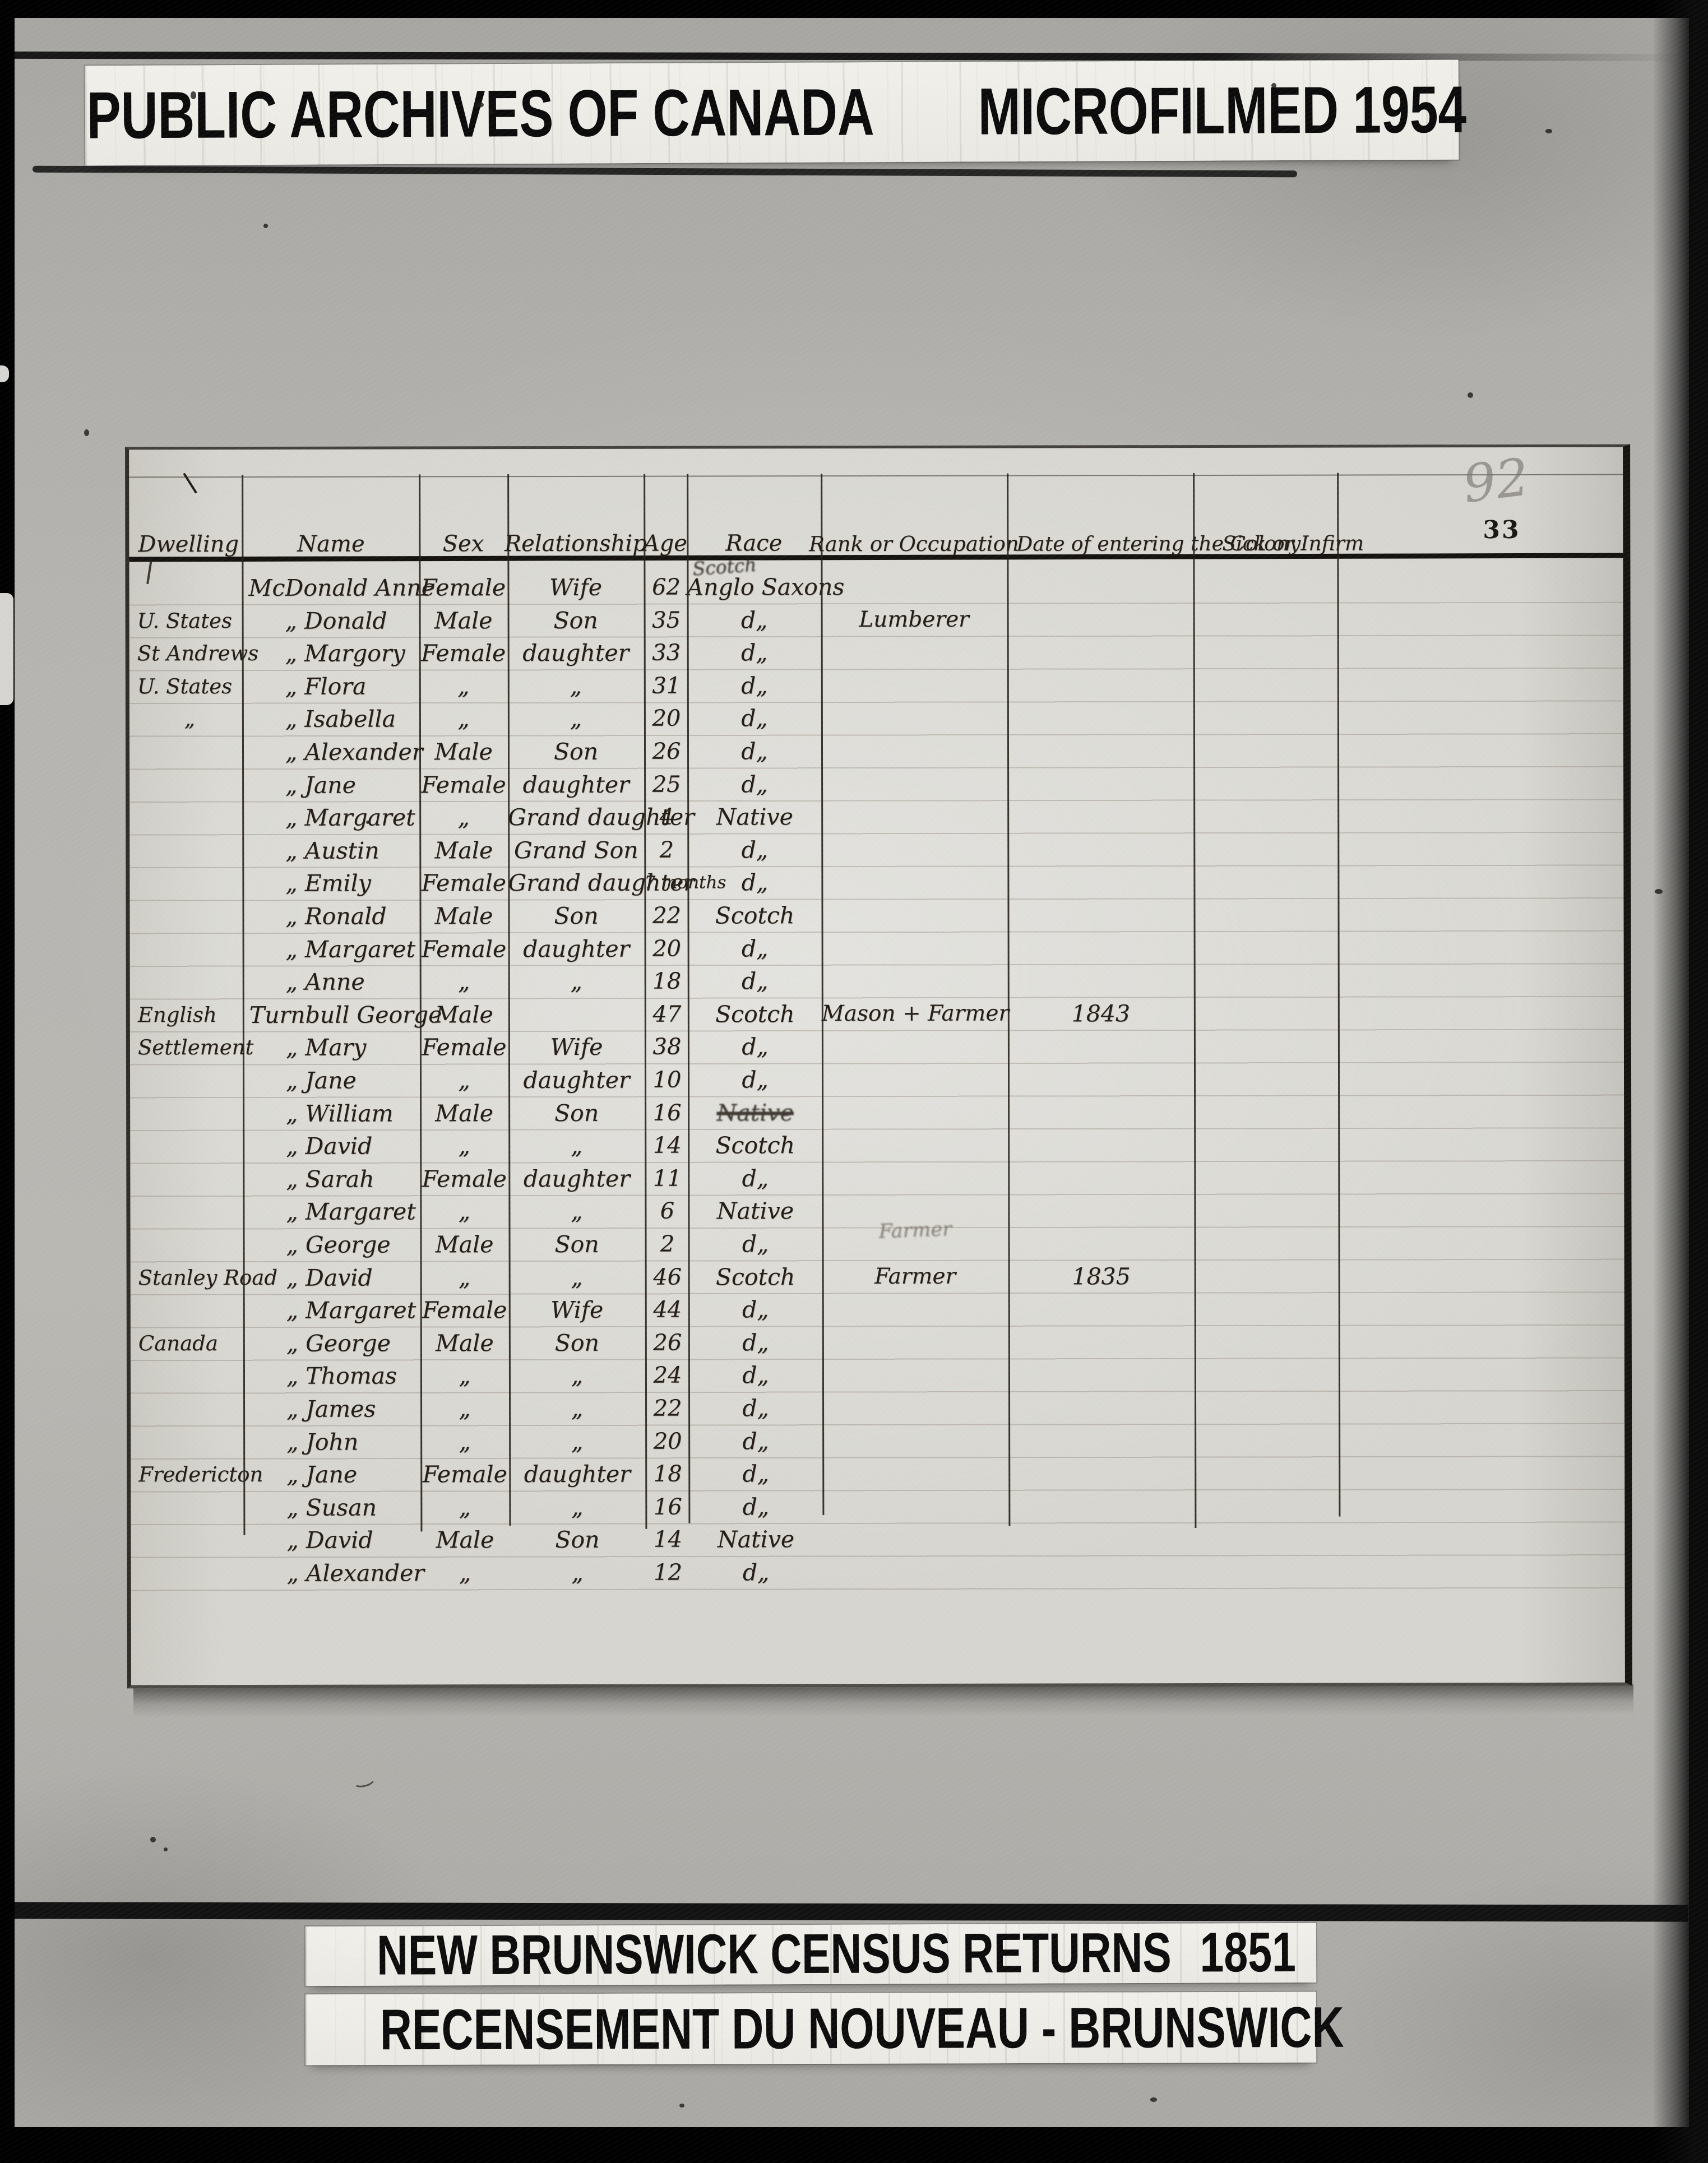 The image size is (1708, 2163). I want to click on cell-name: „ Sarah, so click(330, 1179).